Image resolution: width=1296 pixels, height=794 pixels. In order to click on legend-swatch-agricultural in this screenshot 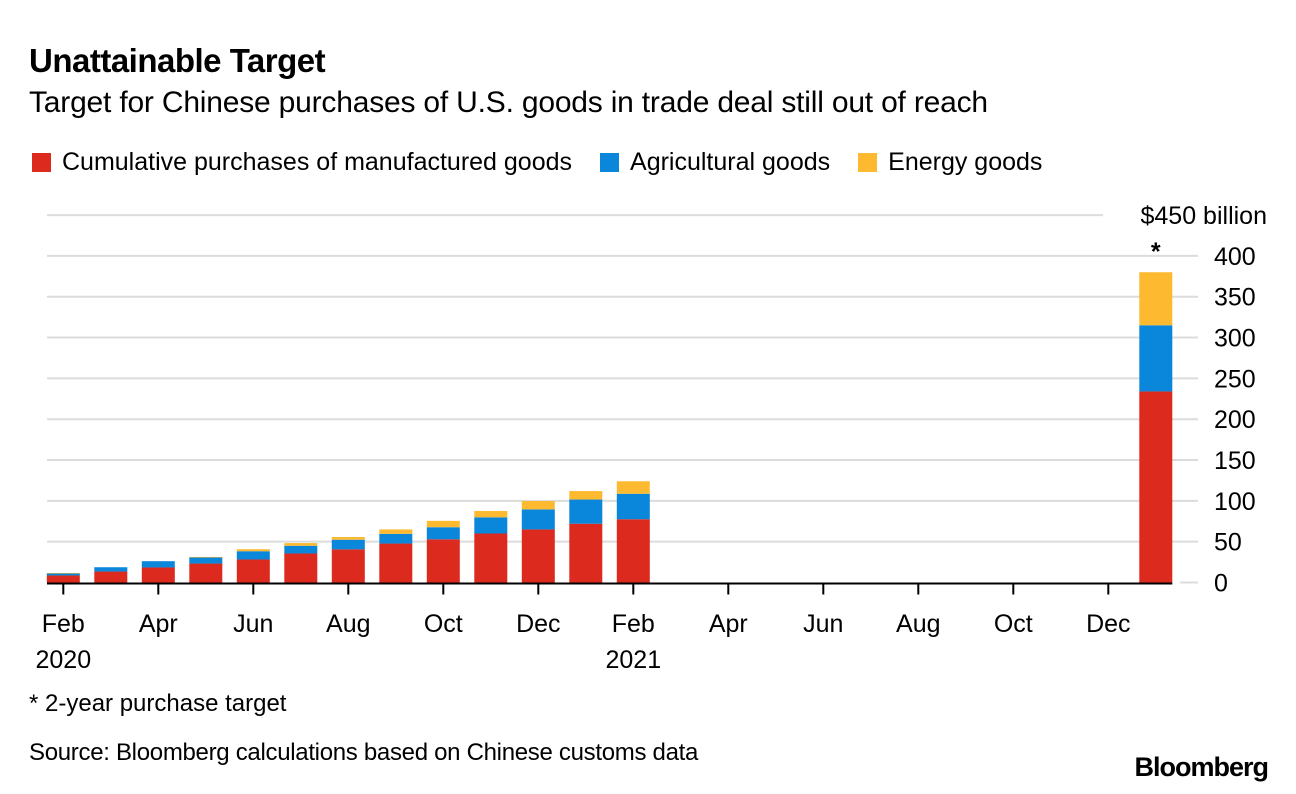, I will do `click(610, 162)`.